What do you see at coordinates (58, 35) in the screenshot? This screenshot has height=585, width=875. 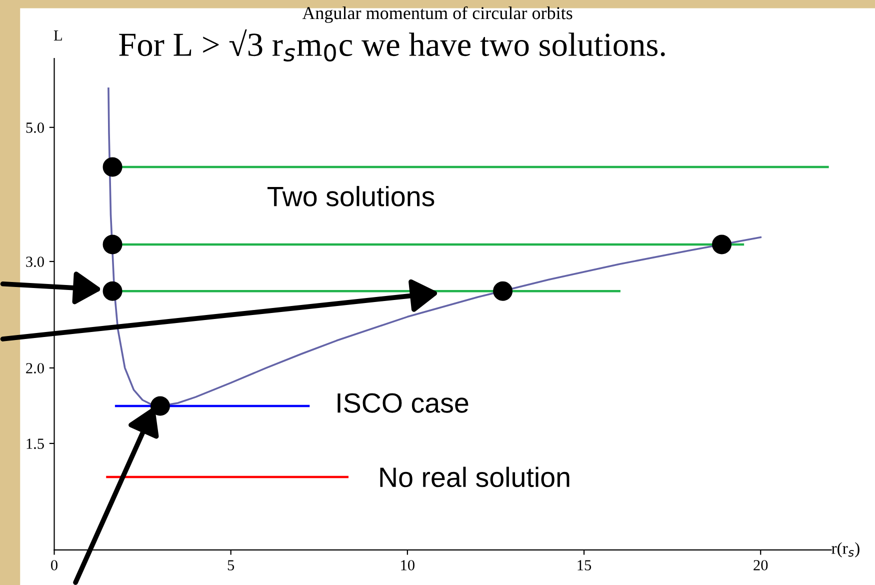 I see `y-axis-title: L` at bounding box center [58, 35].